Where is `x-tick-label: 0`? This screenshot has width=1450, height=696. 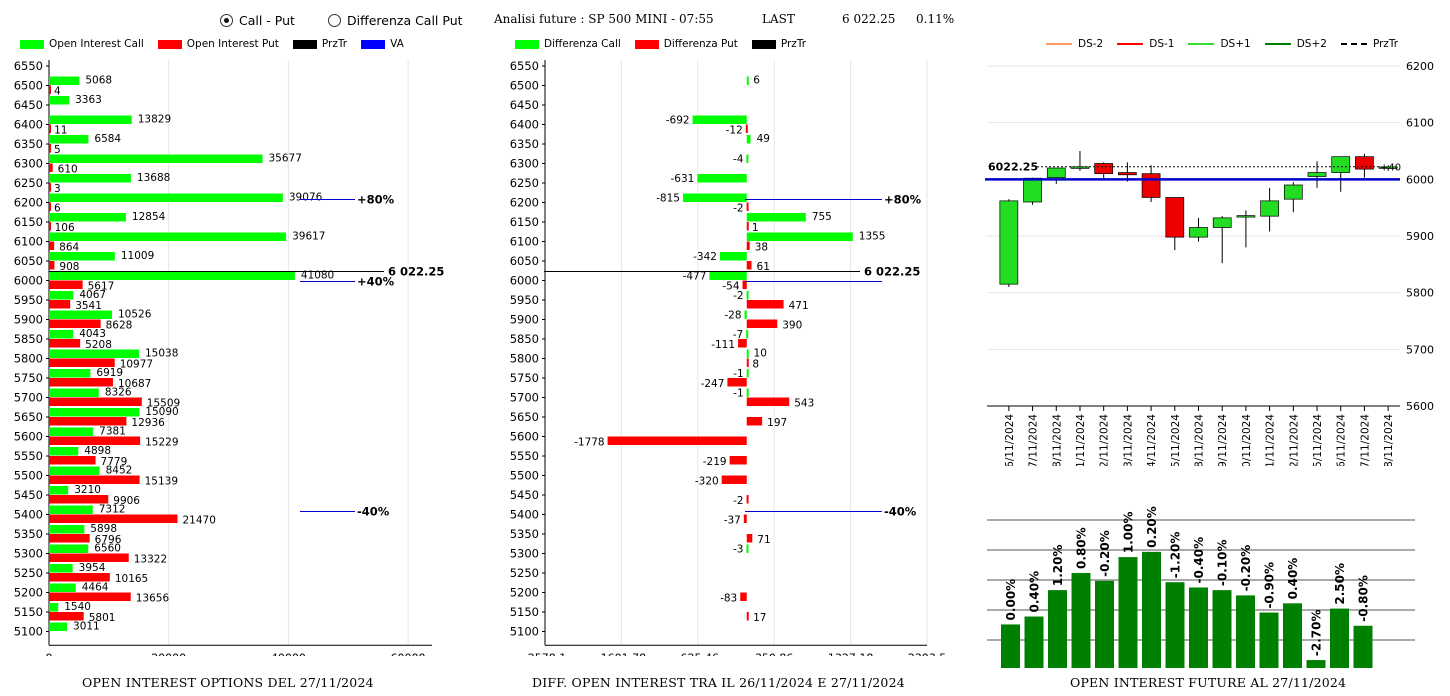 x-tick-label: 0 is located at coordinates (49, 653).